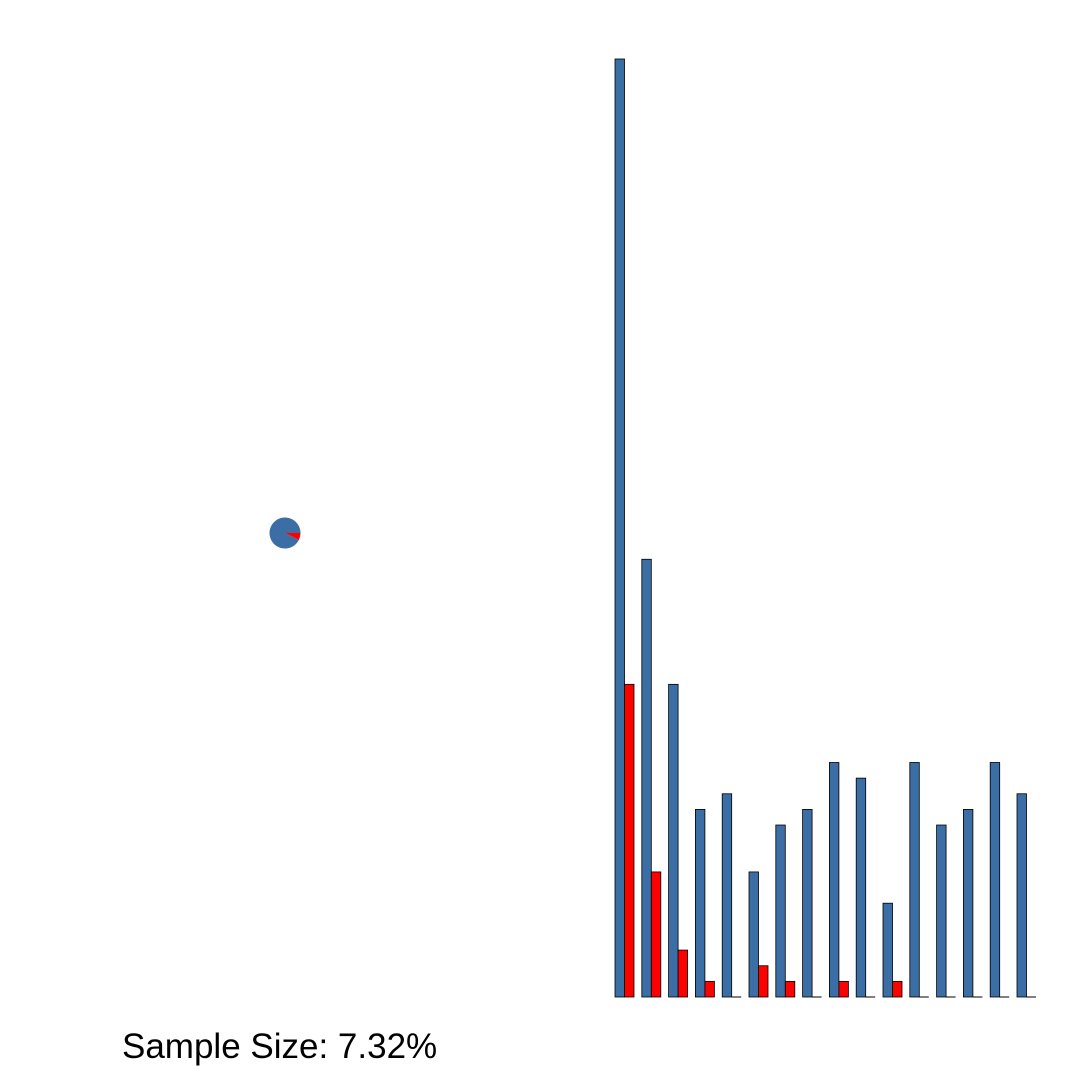 This screenshot has width=1080, height=1080. Describe the element at coordinates (280, 1046) in the screenshot. I see `sample-size-caption: Sample Size: 7.32%` at that location.